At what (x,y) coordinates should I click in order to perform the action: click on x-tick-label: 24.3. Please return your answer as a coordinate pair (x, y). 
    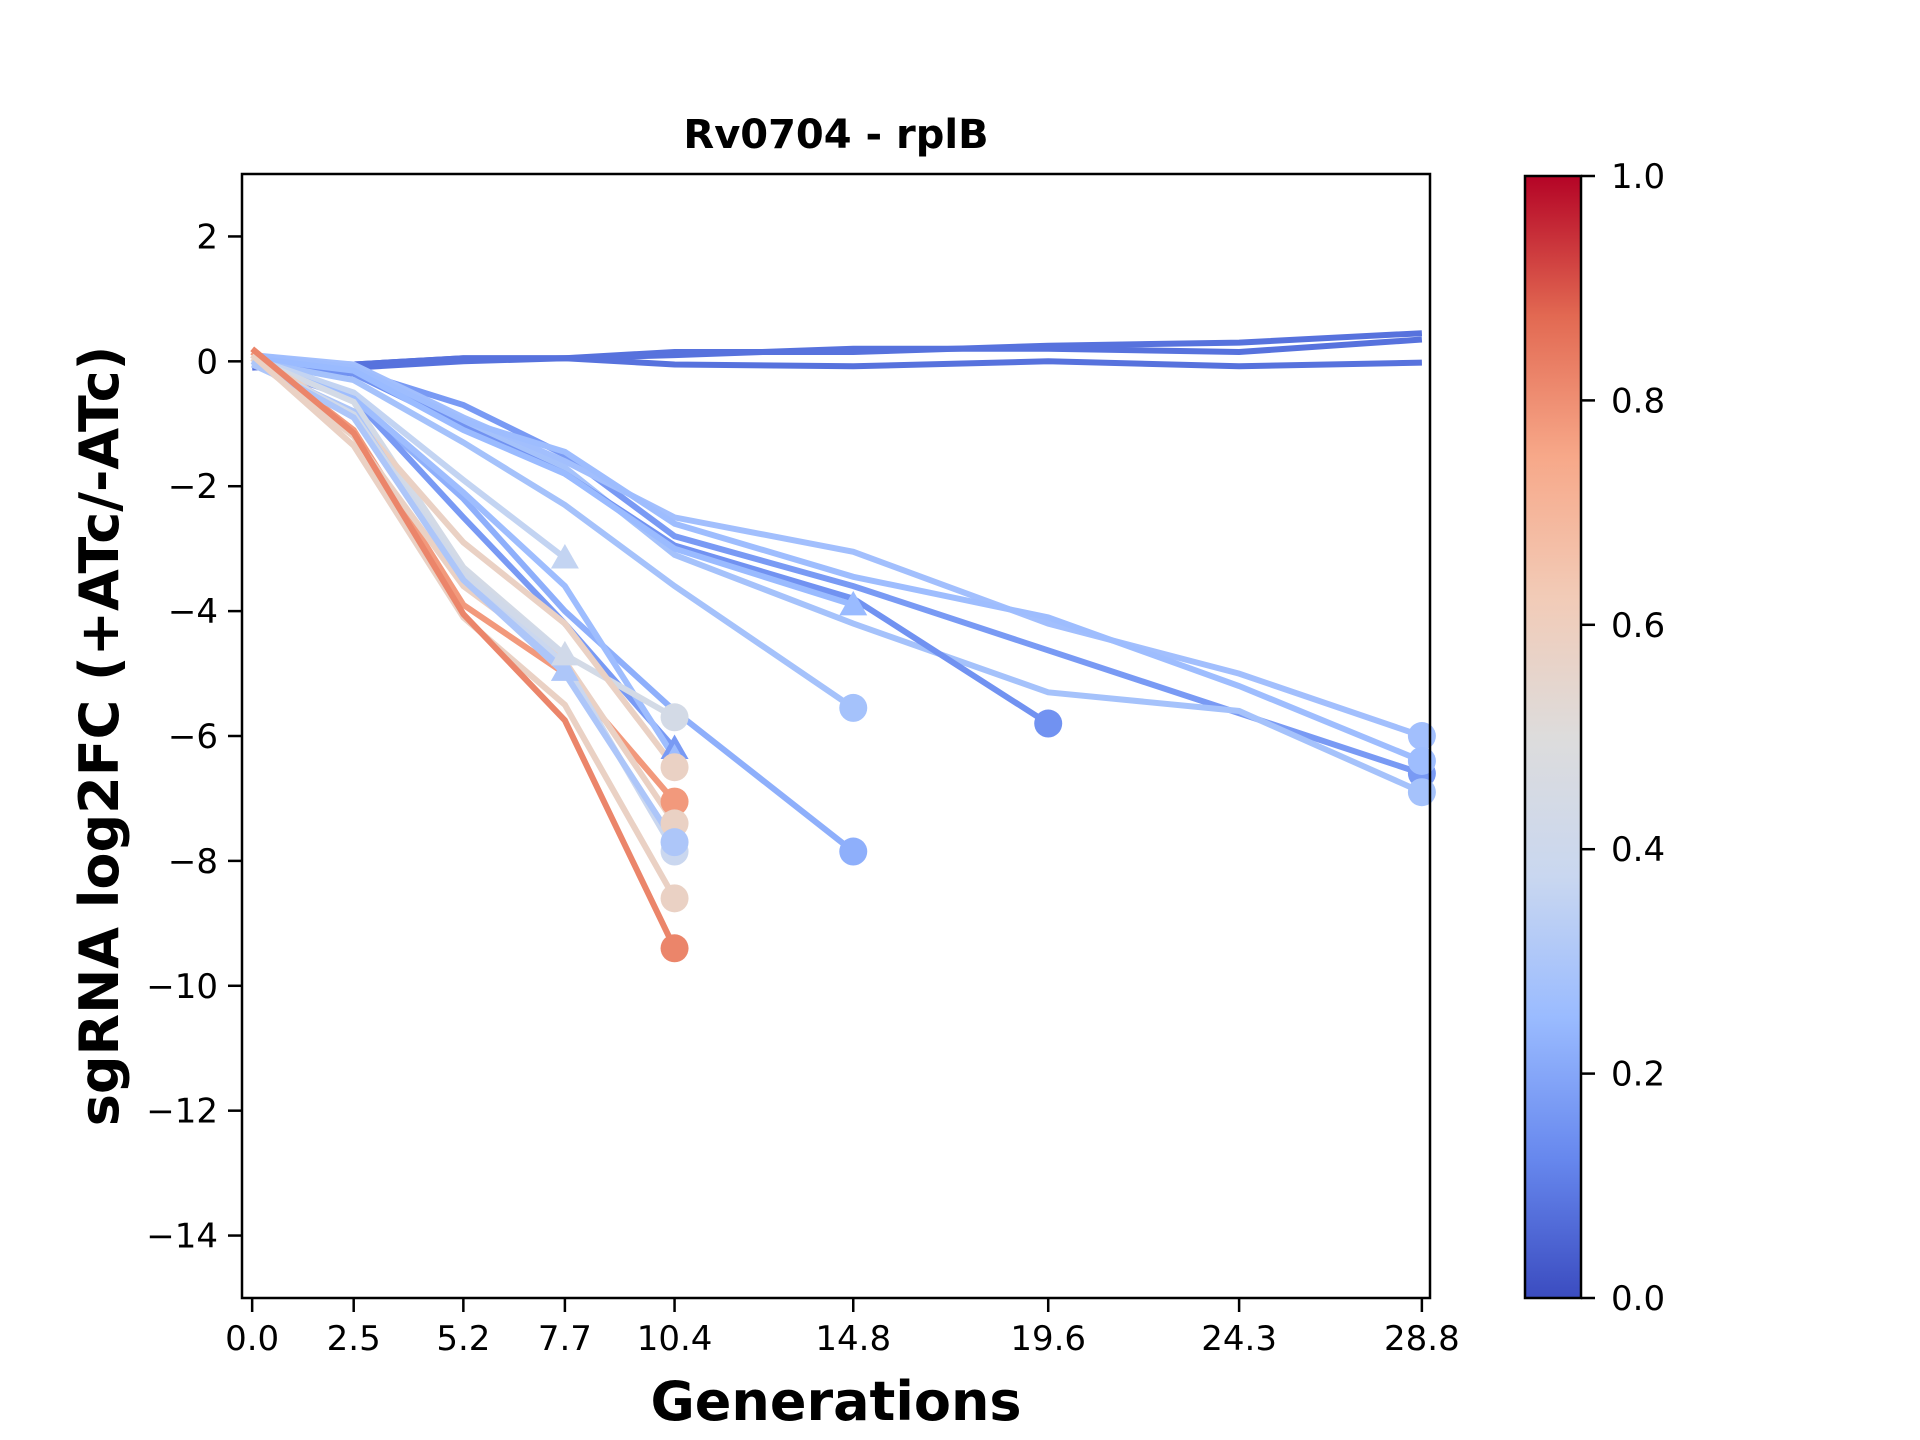
    Looking at the image, I should click on (1239, 1339).